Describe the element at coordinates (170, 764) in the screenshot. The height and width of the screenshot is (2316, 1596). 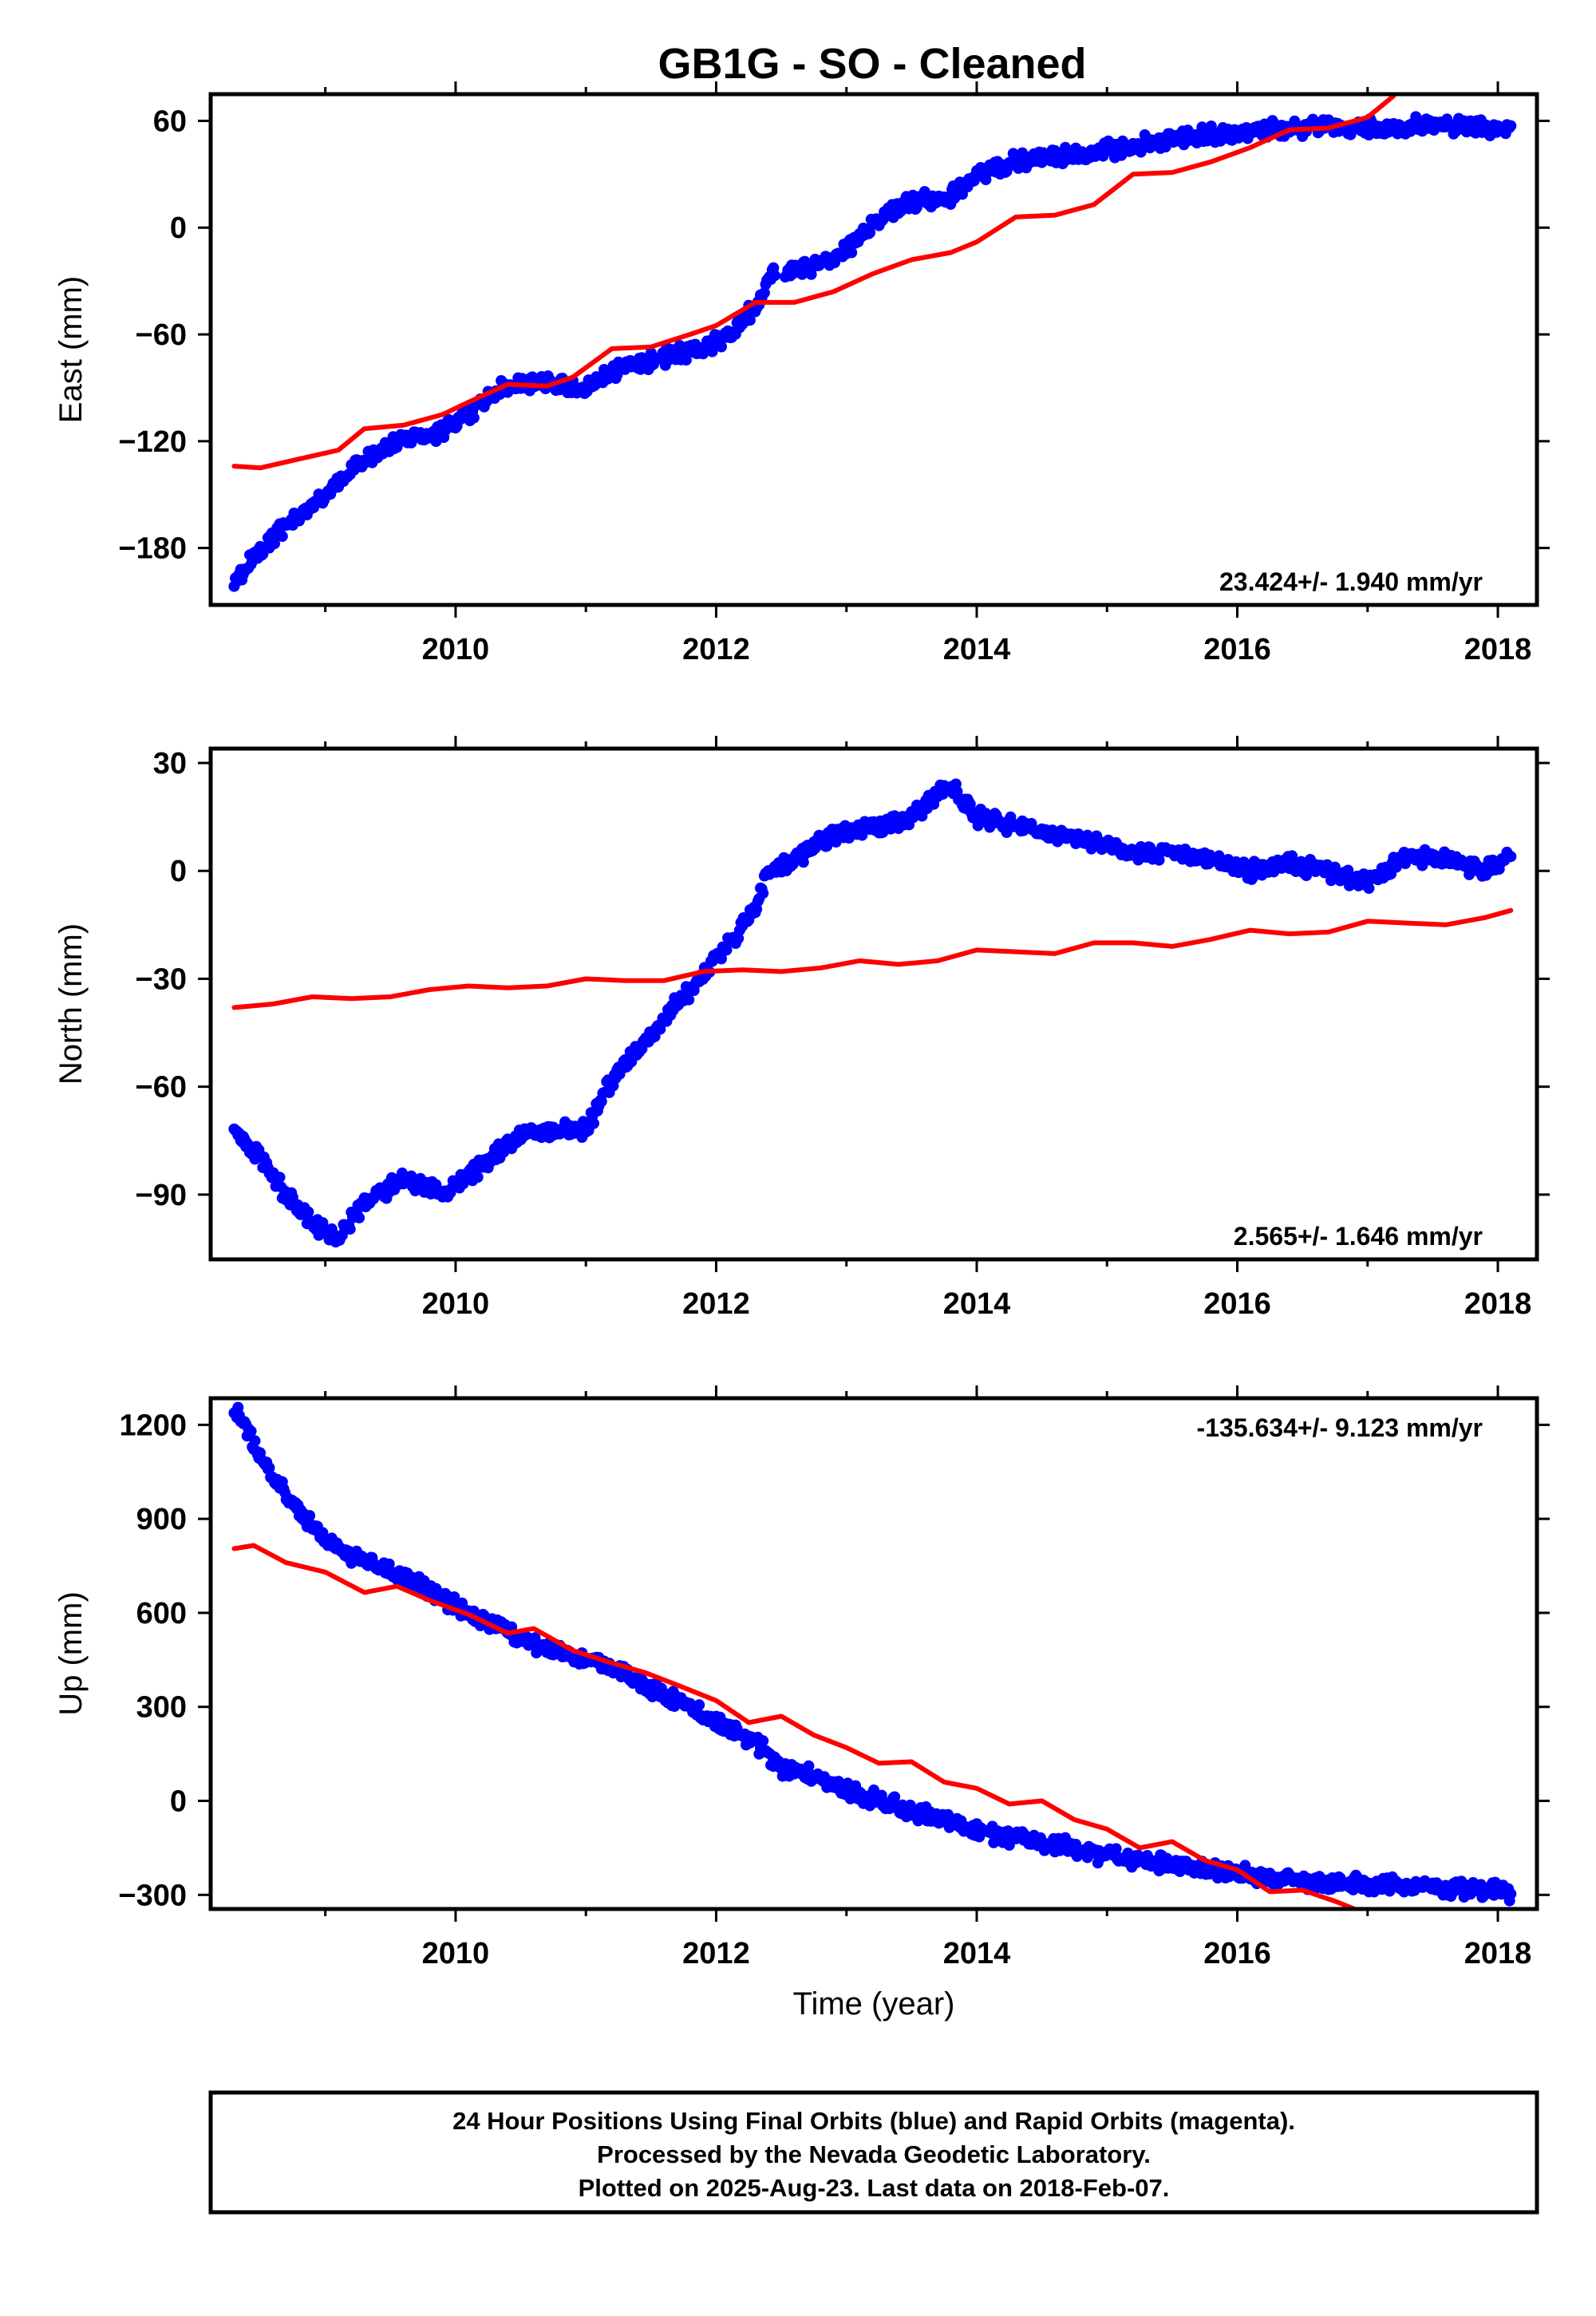
I see `y-tick-label: 30` at that location.